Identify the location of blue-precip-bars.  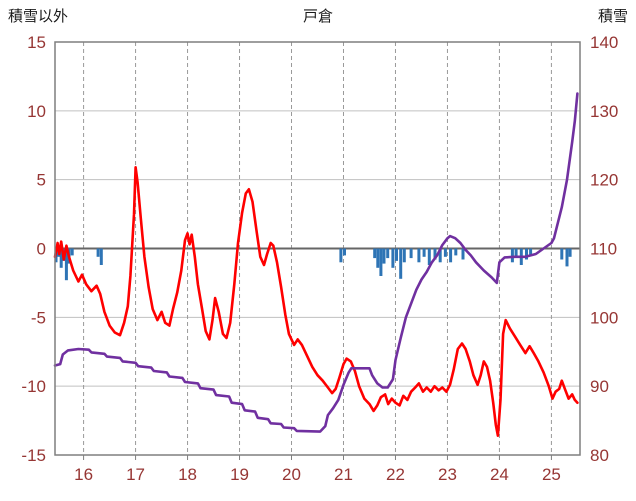
(313, 264).